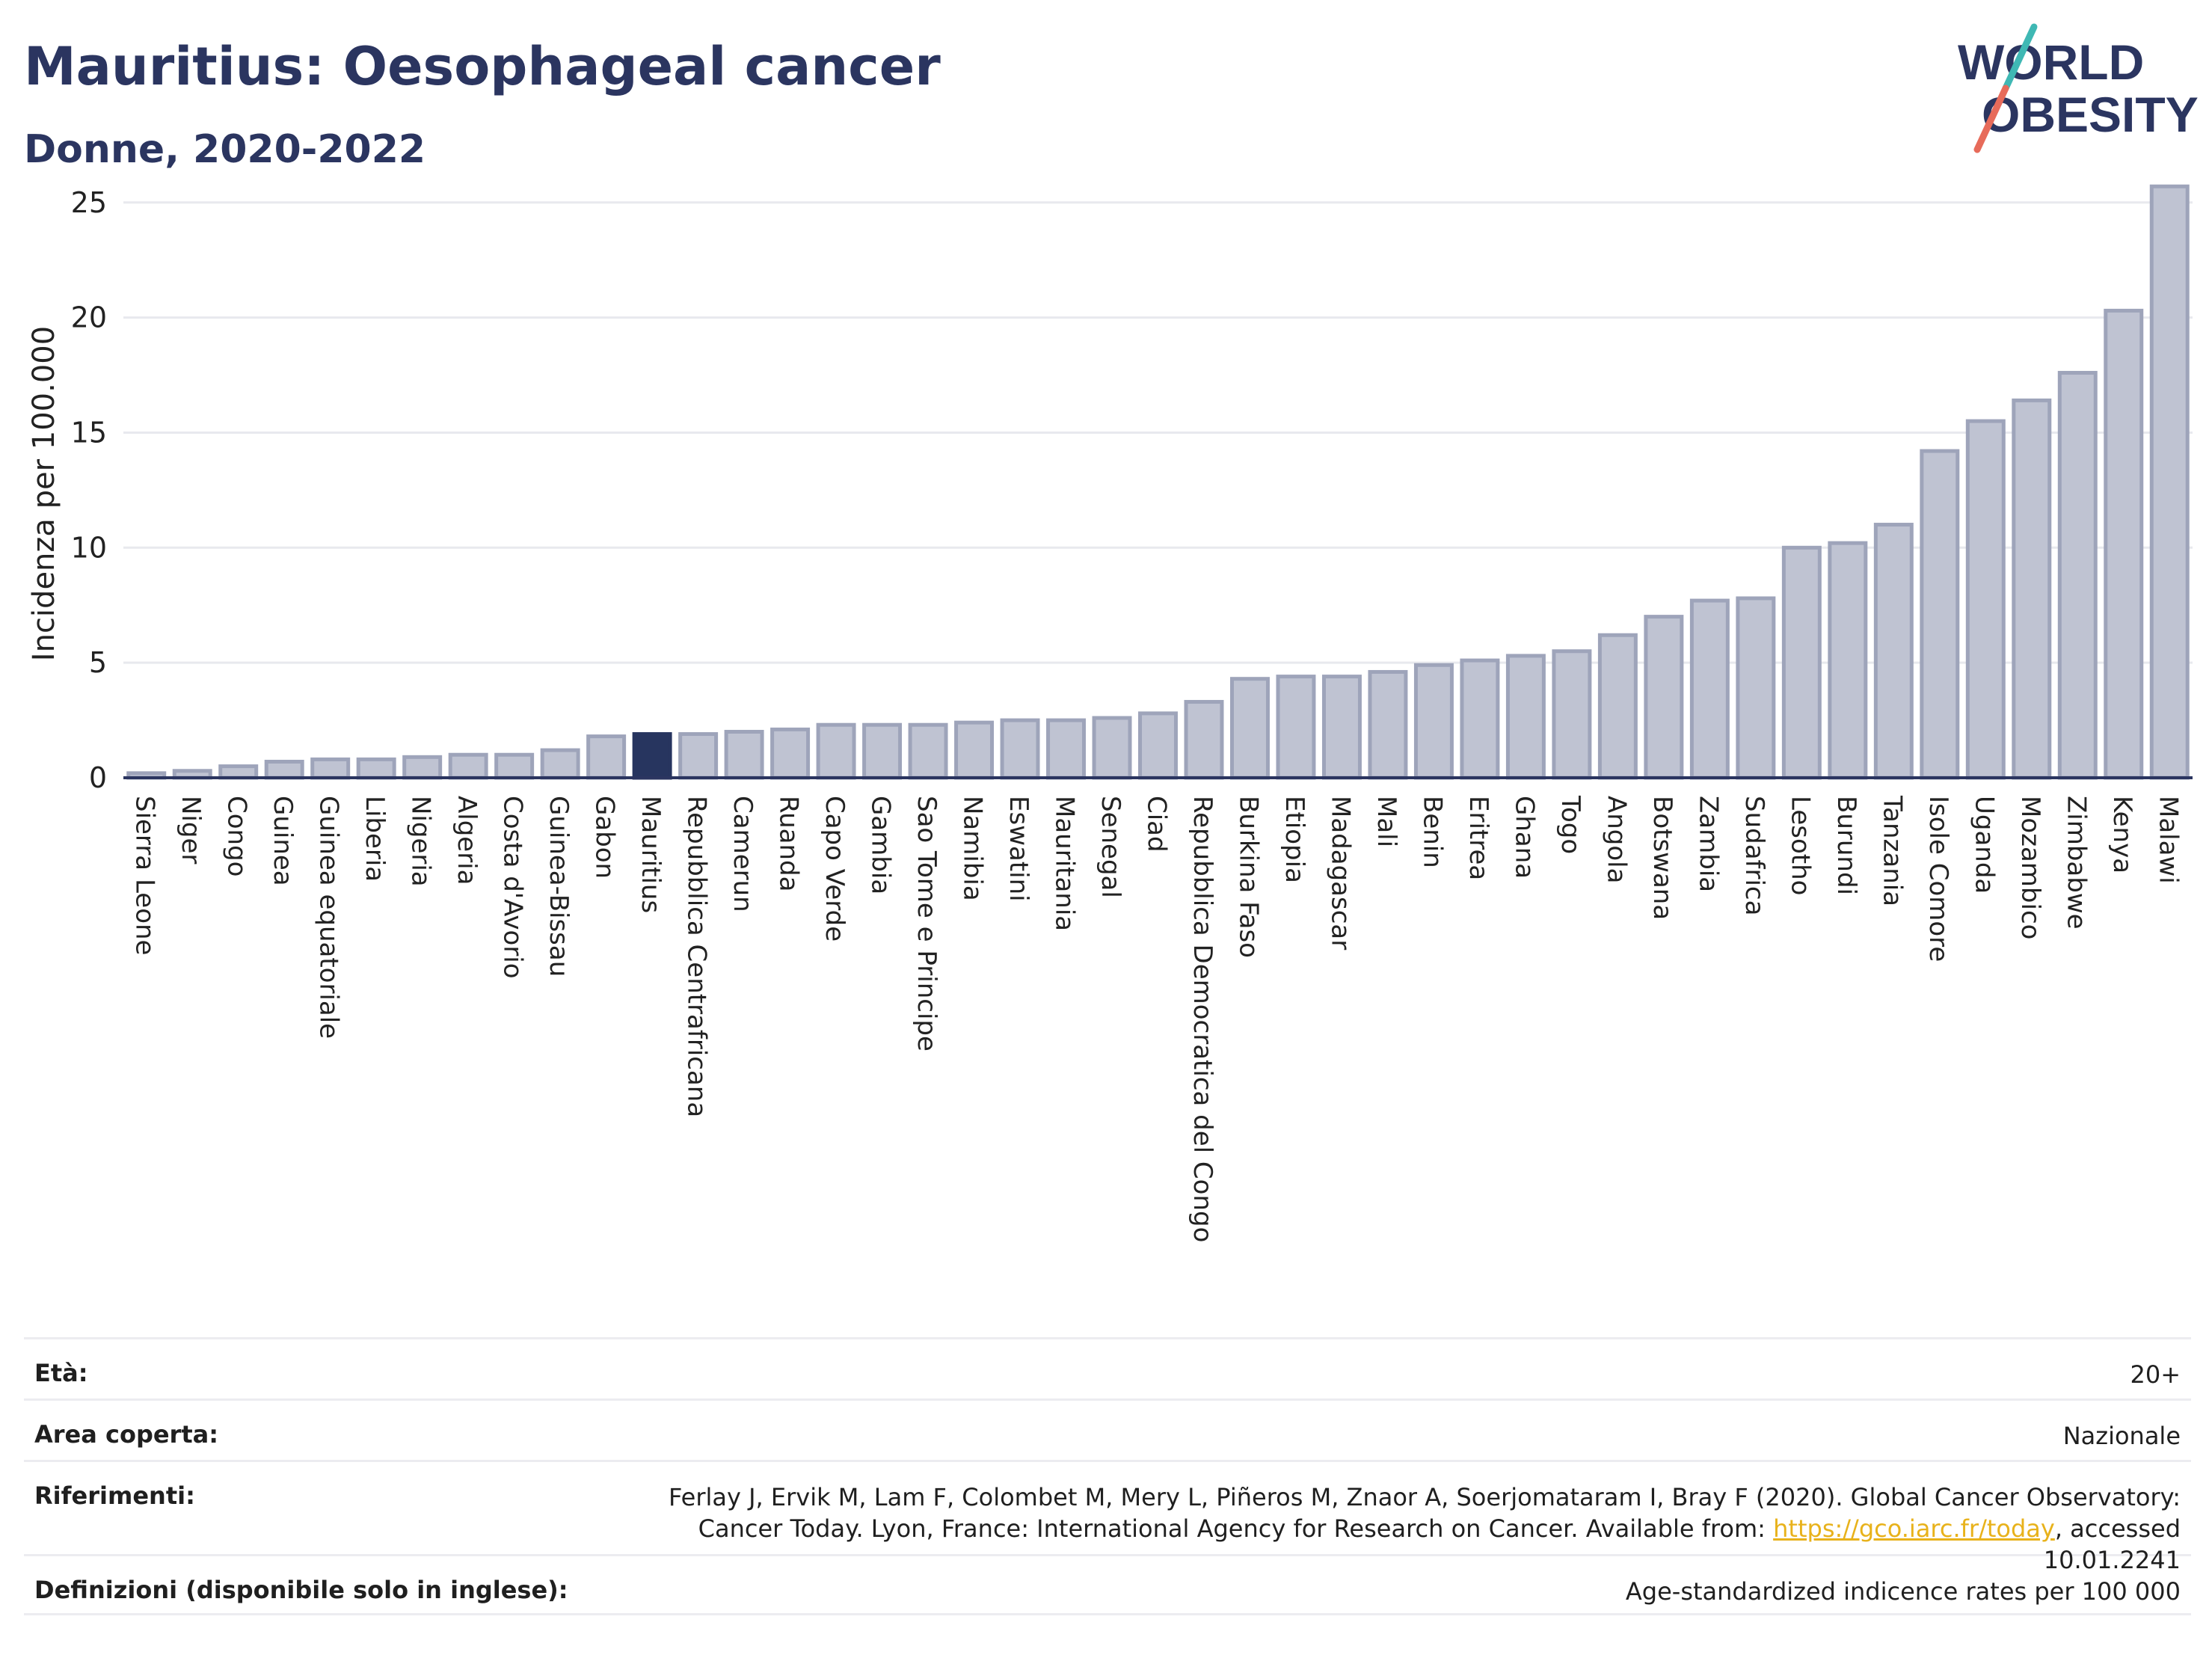 The height and width of the screenshot is (1655, 2212). Describe the element at coordinates (2155, 1374) in the screenshot. I see `meta-value: 20+` at that location.